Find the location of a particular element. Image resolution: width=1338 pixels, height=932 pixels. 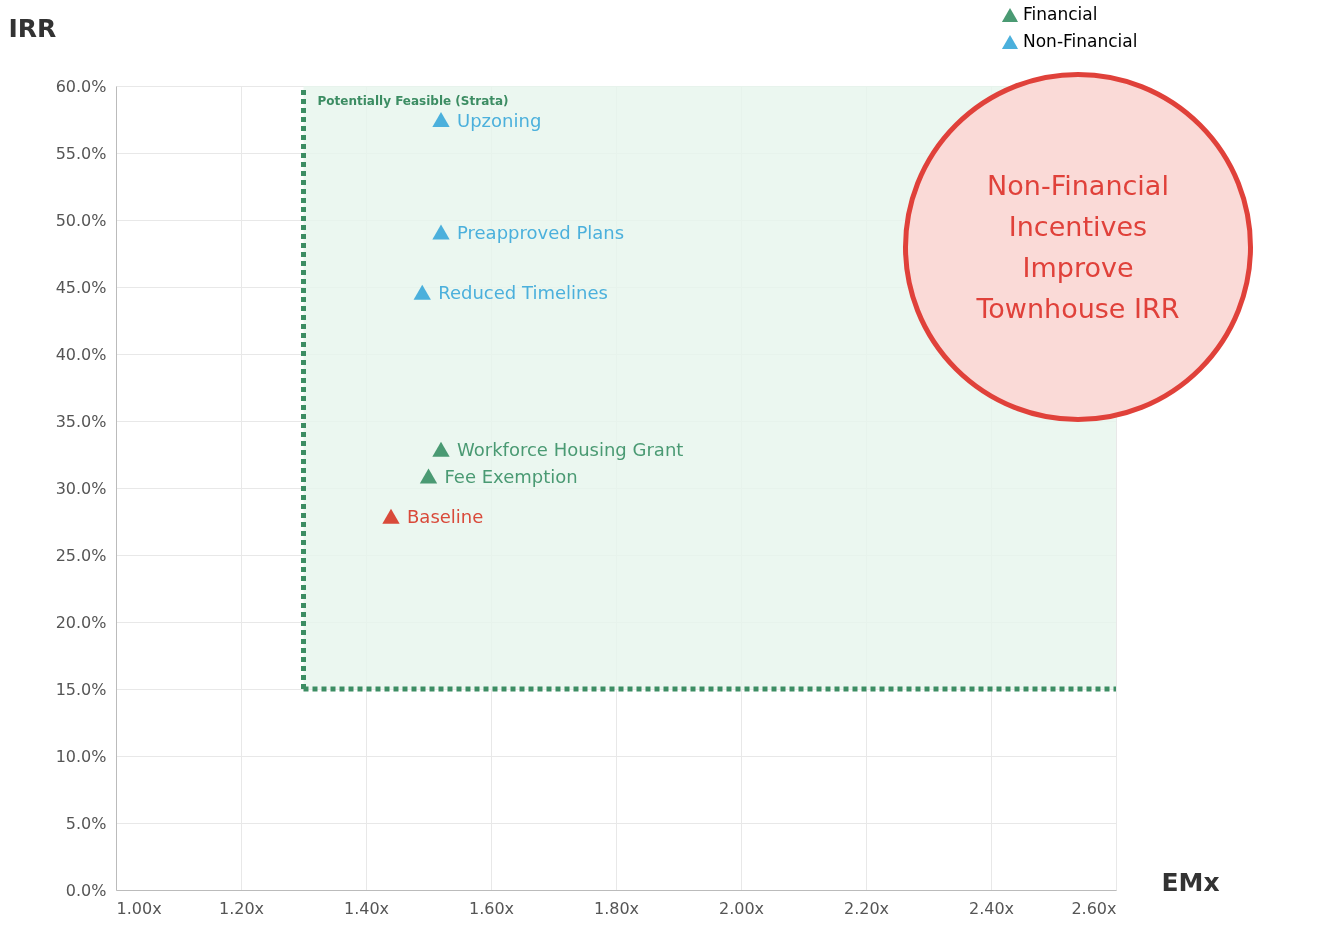

y-tick-label: 0.0% is located at coordinates (86, 890).